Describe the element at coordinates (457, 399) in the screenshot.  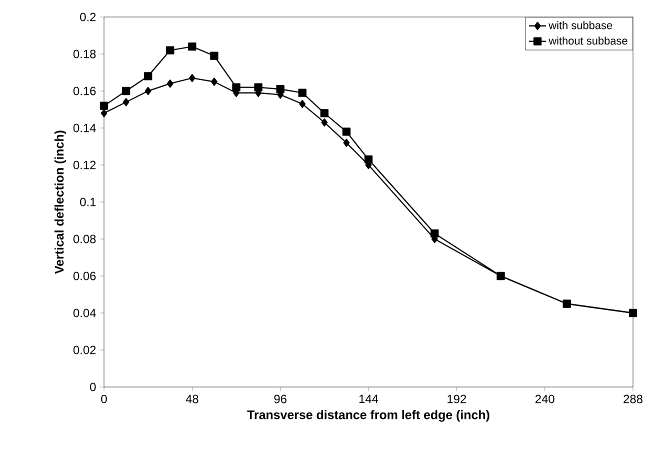
I see `x-tick-label: 192` at that location.